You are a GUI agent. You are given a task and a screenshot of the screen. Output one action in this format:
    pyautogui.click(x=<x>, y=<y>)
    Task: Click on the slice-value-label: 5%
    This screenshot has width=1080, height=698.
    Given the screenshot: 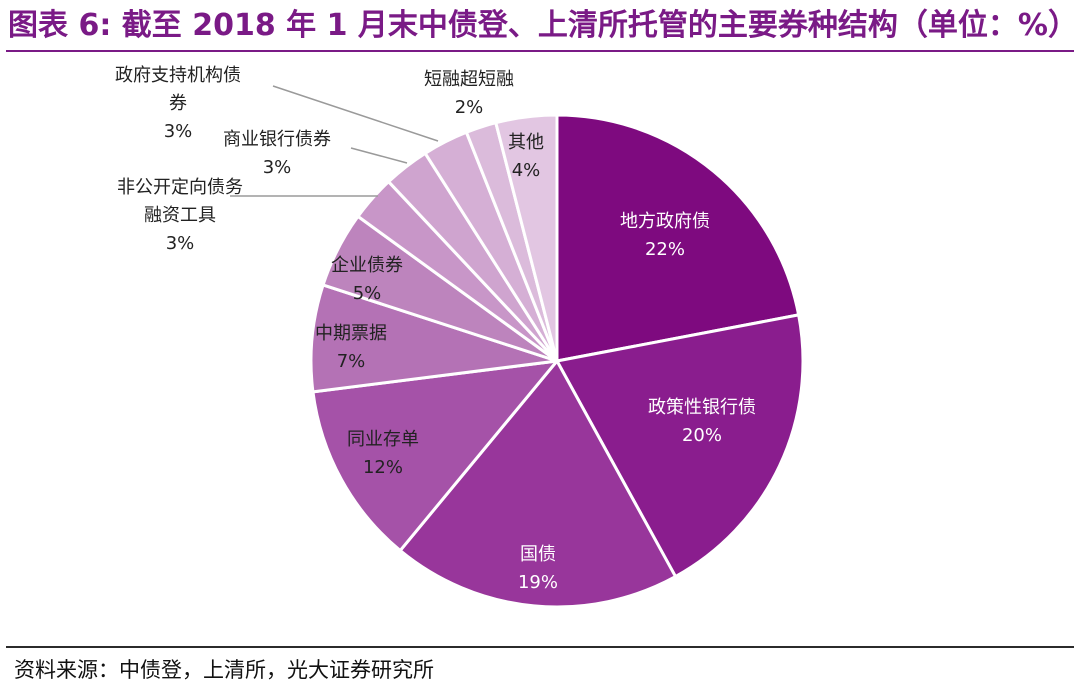 What is the action you would take?
    pyautogui.click(x=367, y=293)
    